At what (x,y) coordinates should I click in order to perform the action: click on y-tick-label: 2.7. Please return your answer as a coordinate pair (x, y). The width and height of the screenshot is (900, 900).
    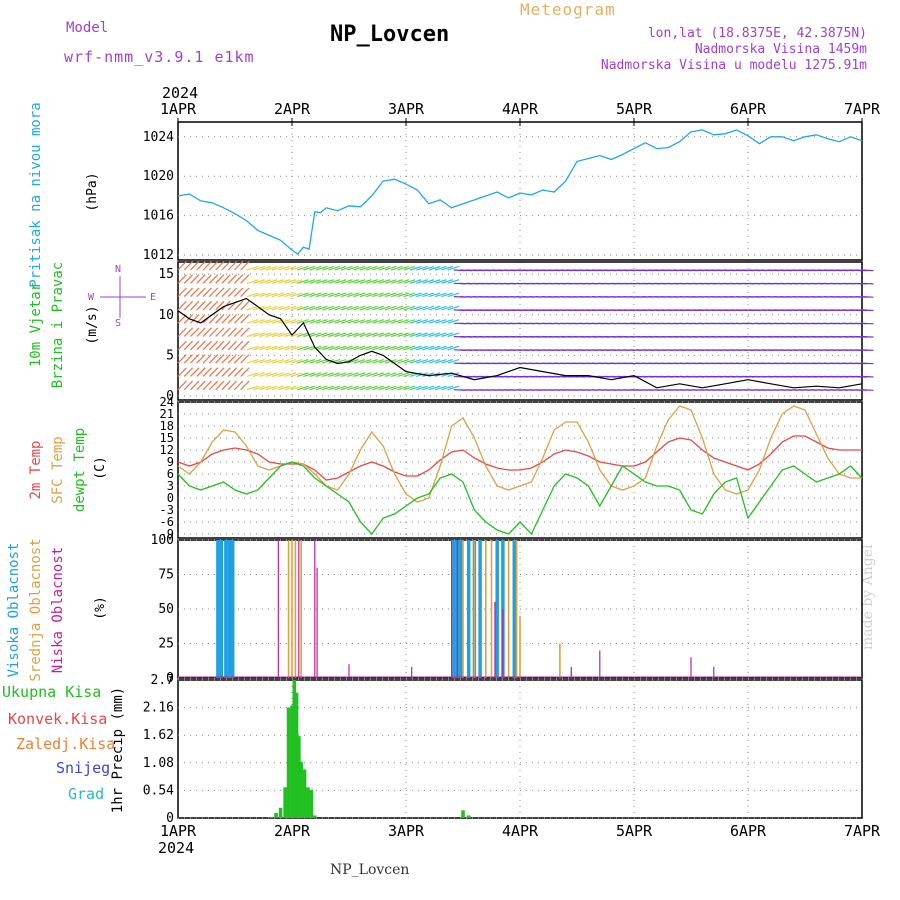
    Looking at the image, I should click on (162, 680).